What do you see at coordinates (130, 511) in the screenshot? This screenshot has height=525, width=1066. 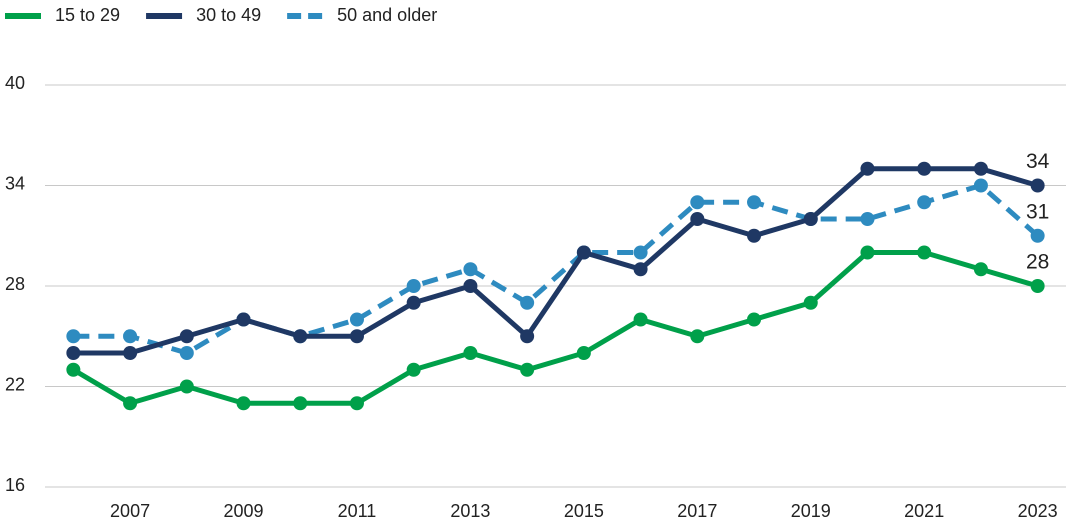 I see `x-tick-label: 2007` at bounding box center [130, 511].